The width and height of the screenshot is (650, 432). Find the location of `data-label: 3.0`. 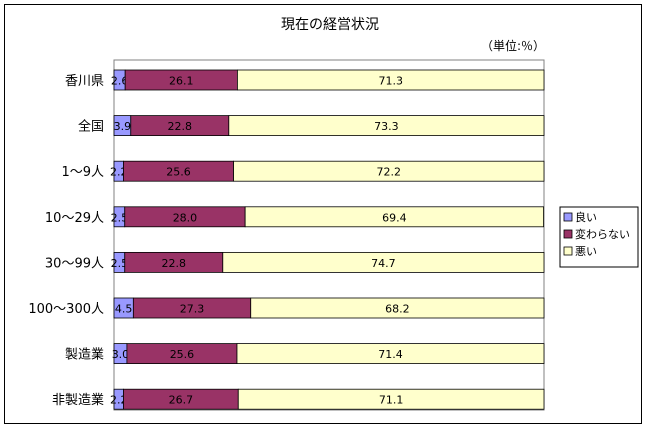

data-label: 3.0 is located at coordinates (121, 354).